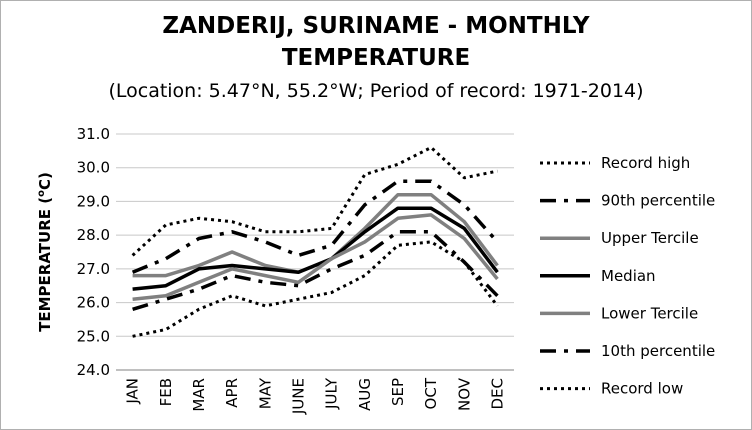 This screenshot has height=430, width=752. What do you see at coordinates (133, 391) in the screenshot?
I see `x-tick-label: JAN` at bounding box center [133, 391].